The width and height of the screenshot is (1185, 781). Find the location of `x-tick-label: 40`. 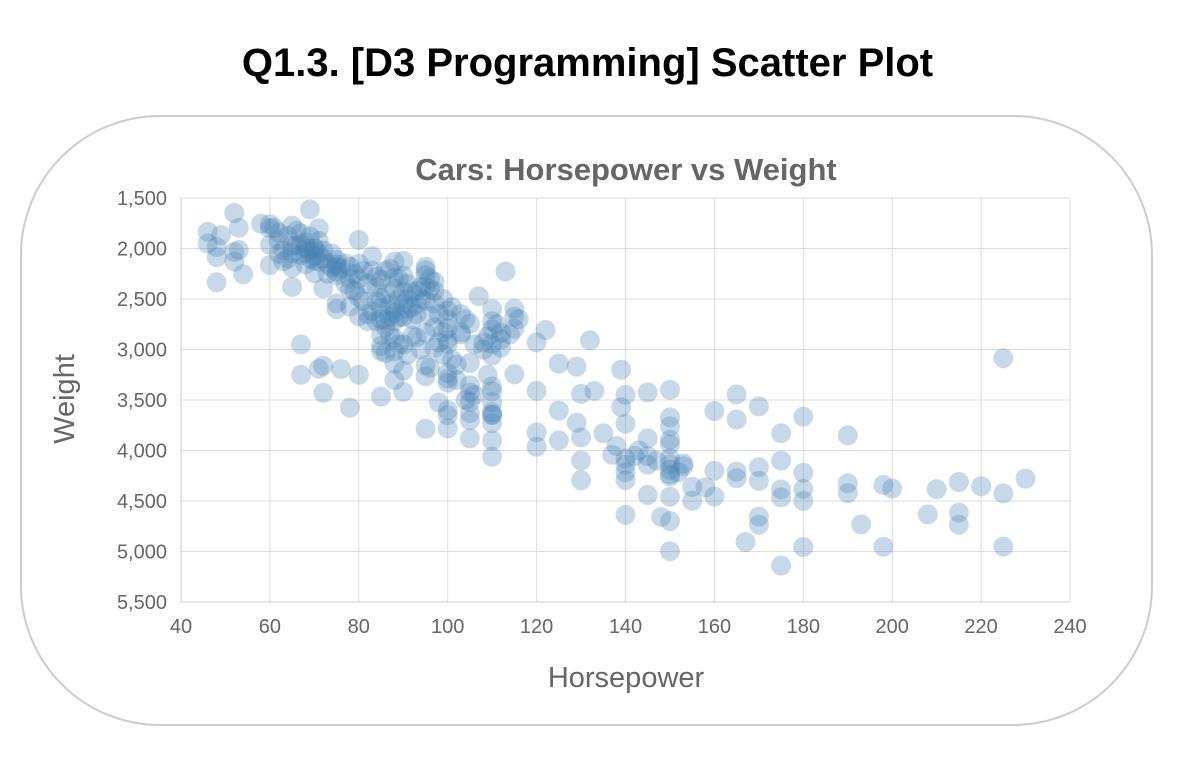

x-tick-label: 40 is located at coordinates (181, 627).